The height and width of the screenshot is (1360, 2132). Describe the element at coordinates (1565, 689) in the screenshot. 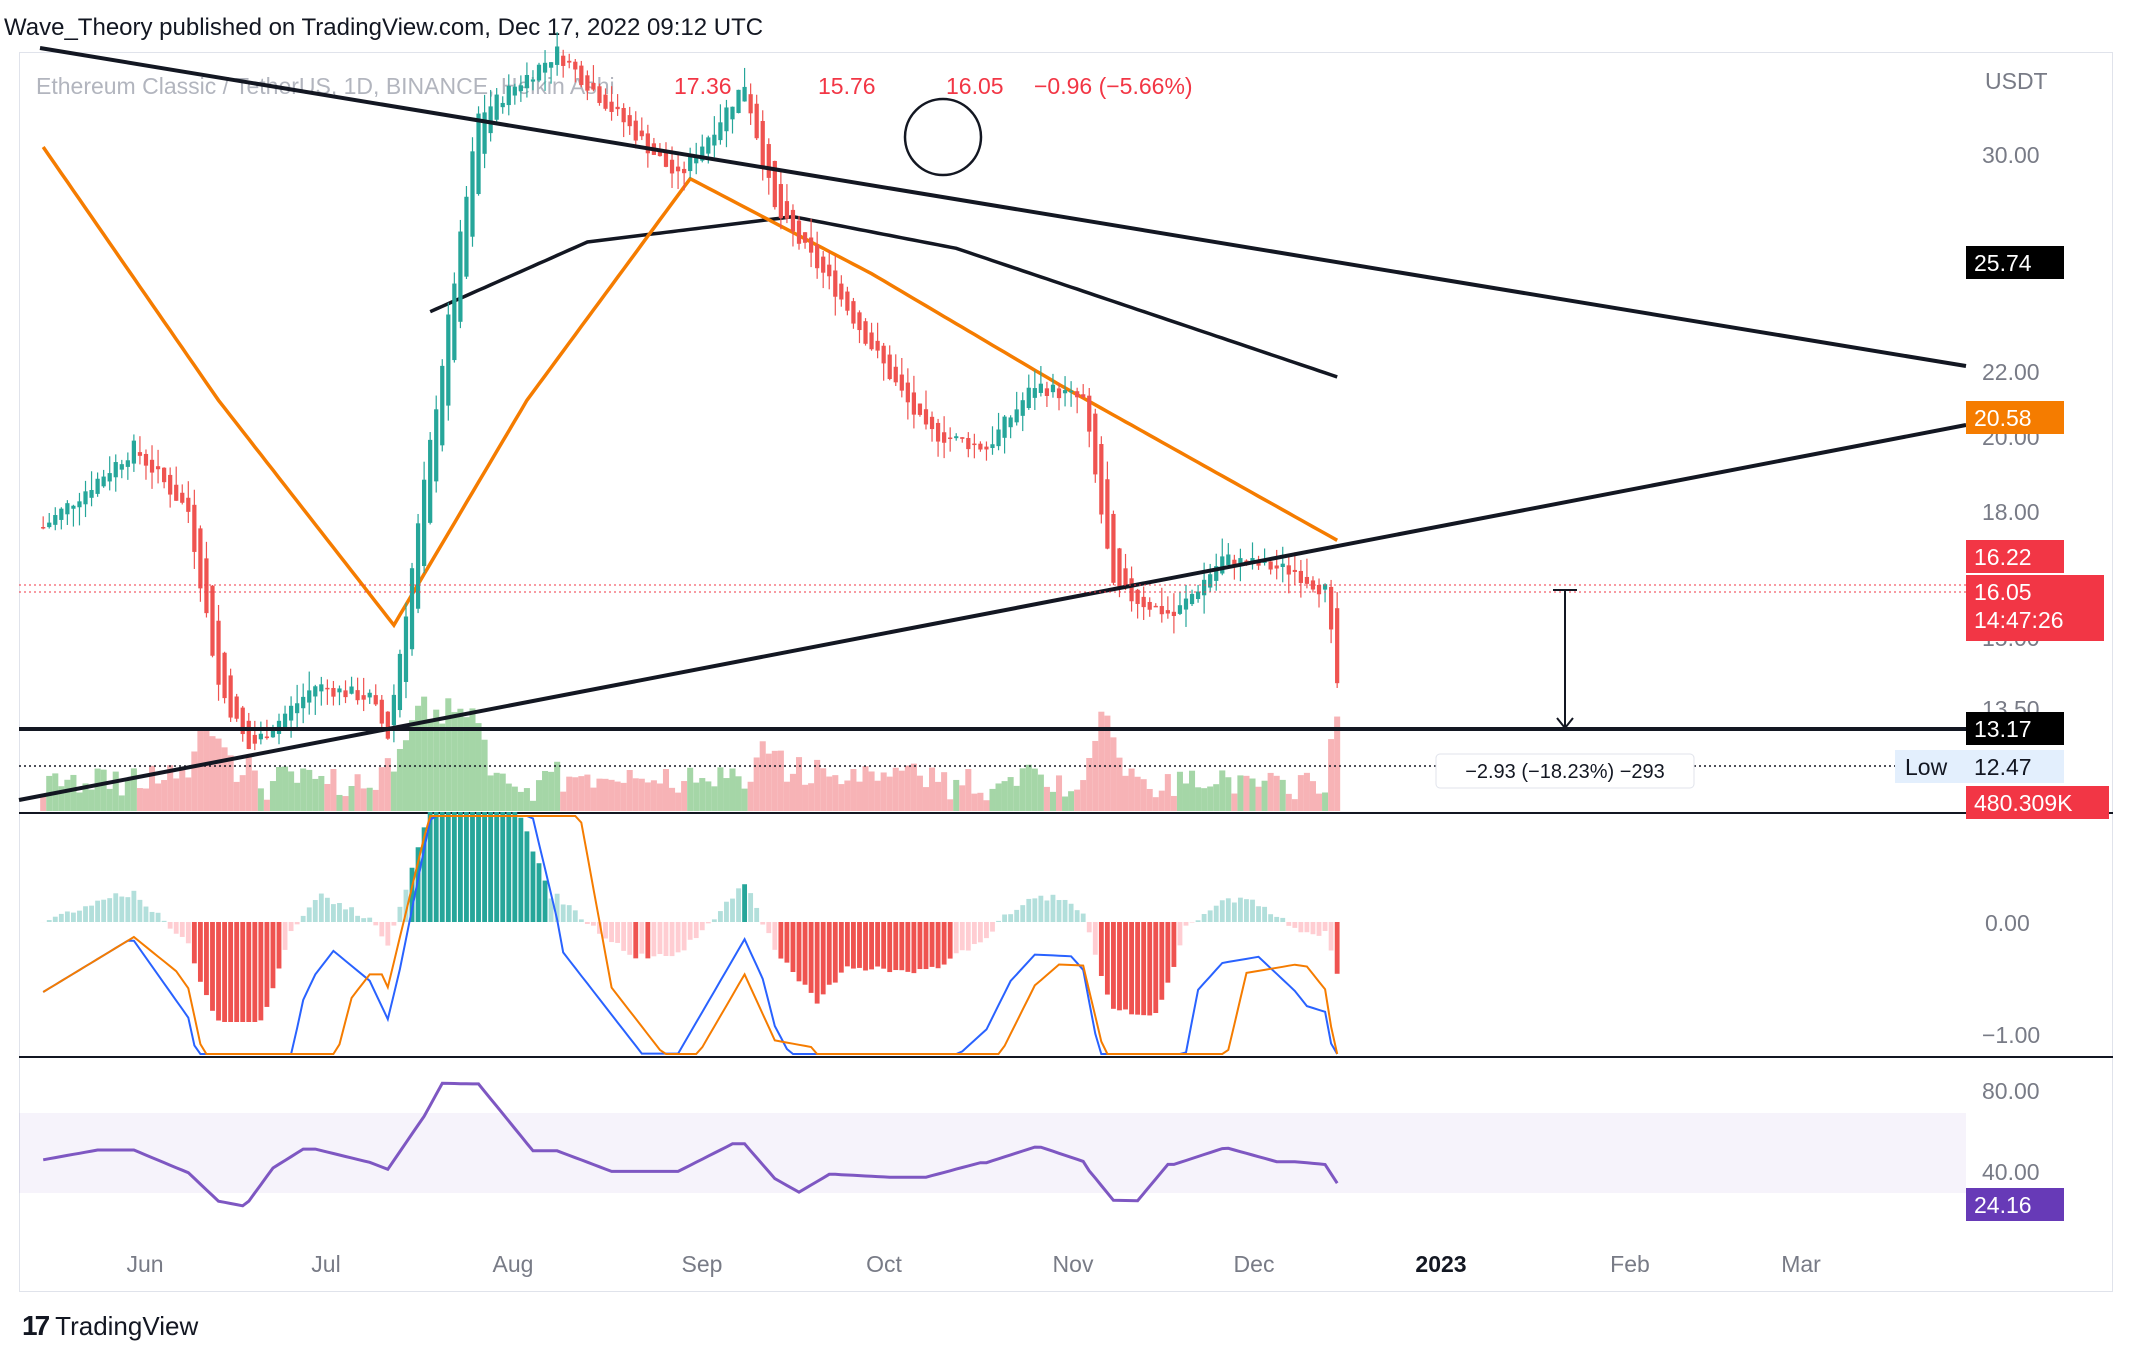

I see `measure-tool: −2.93 (−18.23%) −293` at that location.